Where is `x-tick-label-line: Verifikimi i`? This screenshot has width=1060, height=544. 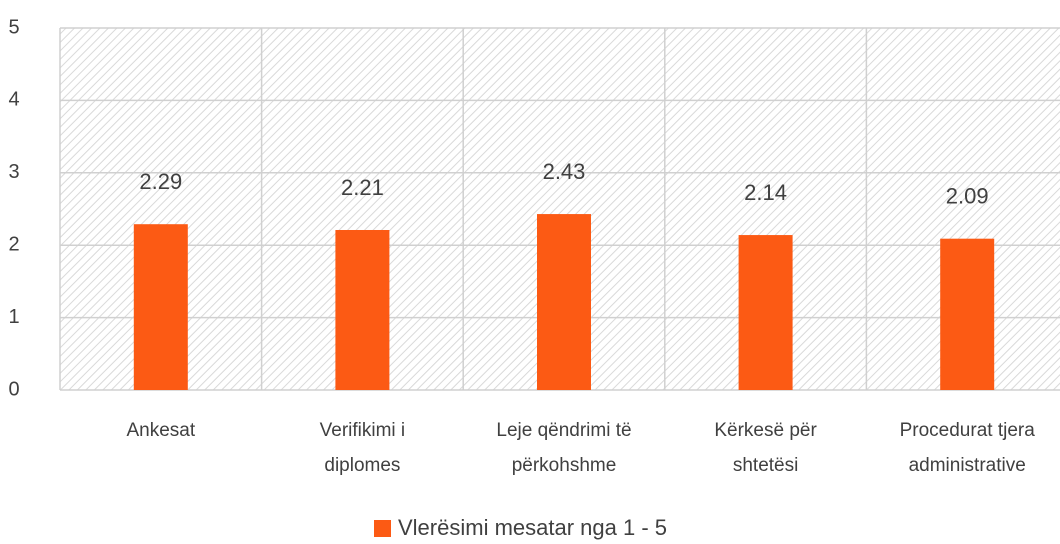
x-tick-label-line: Verifikimi i is located at coordinates (363, 430).